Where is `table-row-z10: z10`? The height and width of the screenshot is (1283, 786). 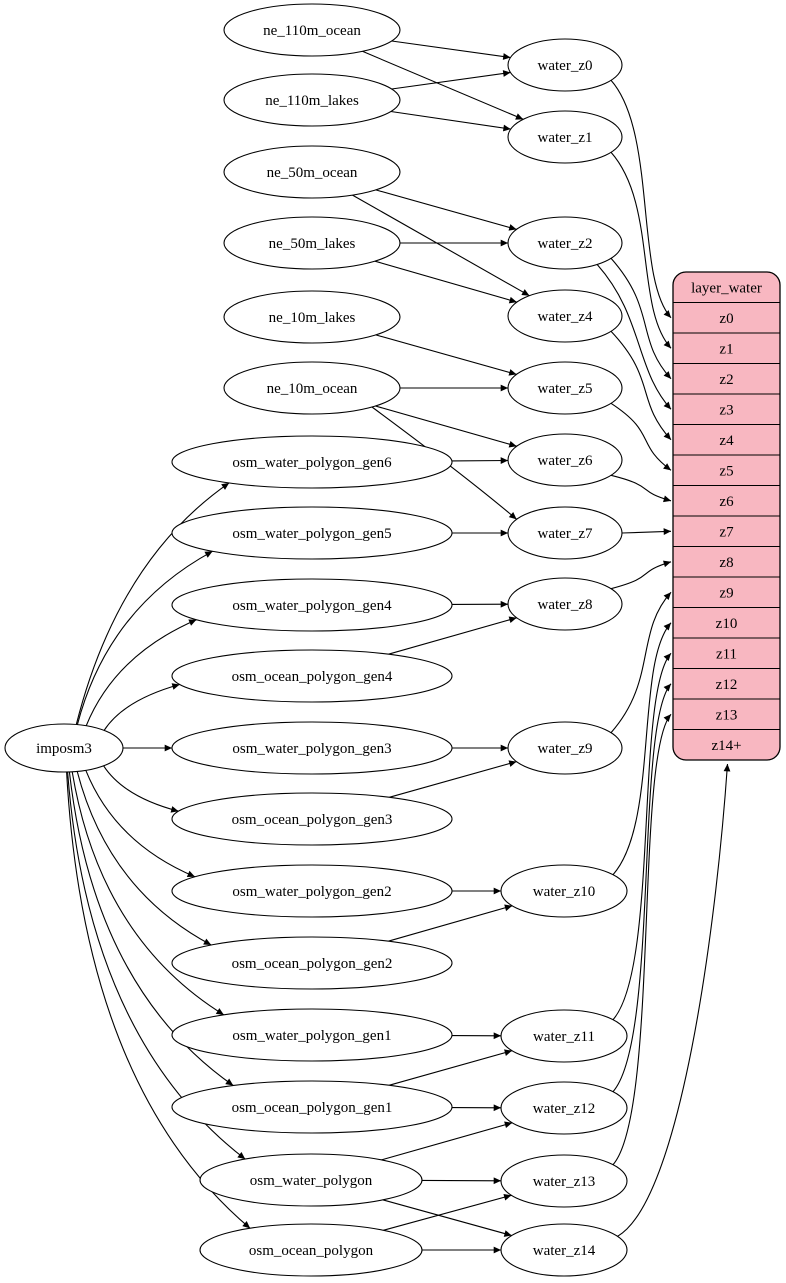 table-row-z10: z10 is located at coordinates (727, 624).